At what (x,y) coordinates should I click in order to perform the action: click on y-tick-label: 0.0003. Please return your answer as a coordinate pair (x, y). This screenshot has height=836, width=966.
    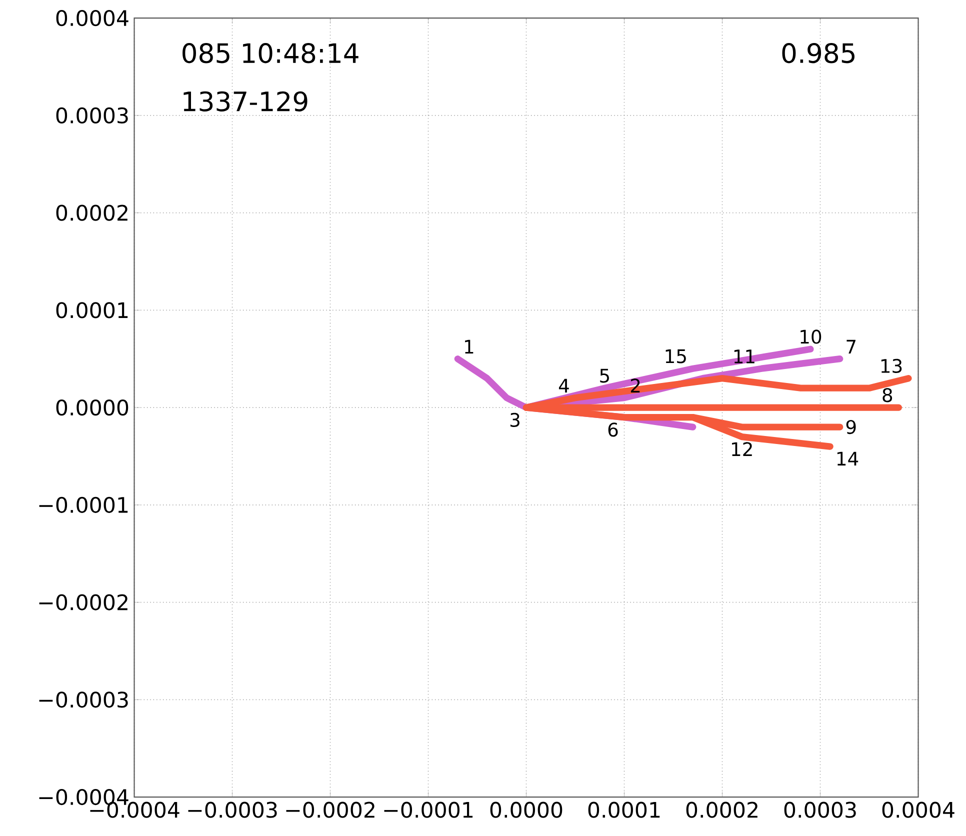
    Looking at the image, I should click on (92, 115).